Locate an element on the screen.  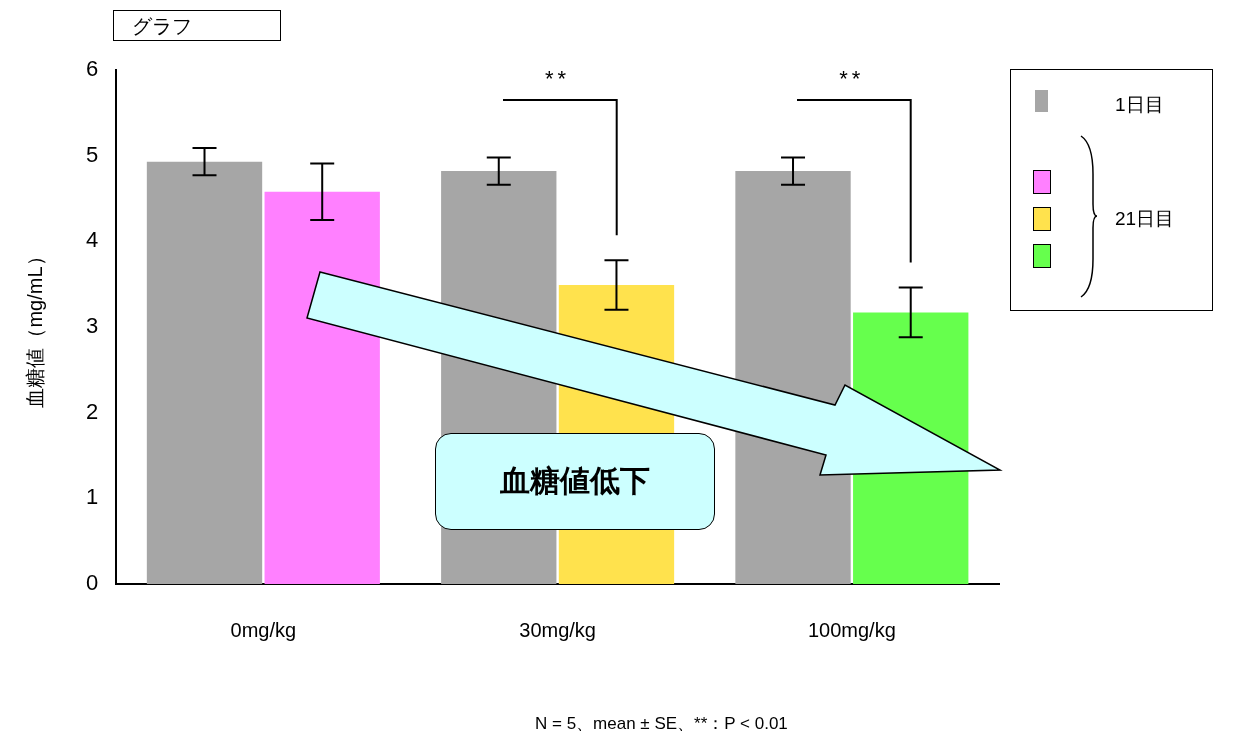
x-tick-label: 30mg/kg is located at coordinates (557, 629).